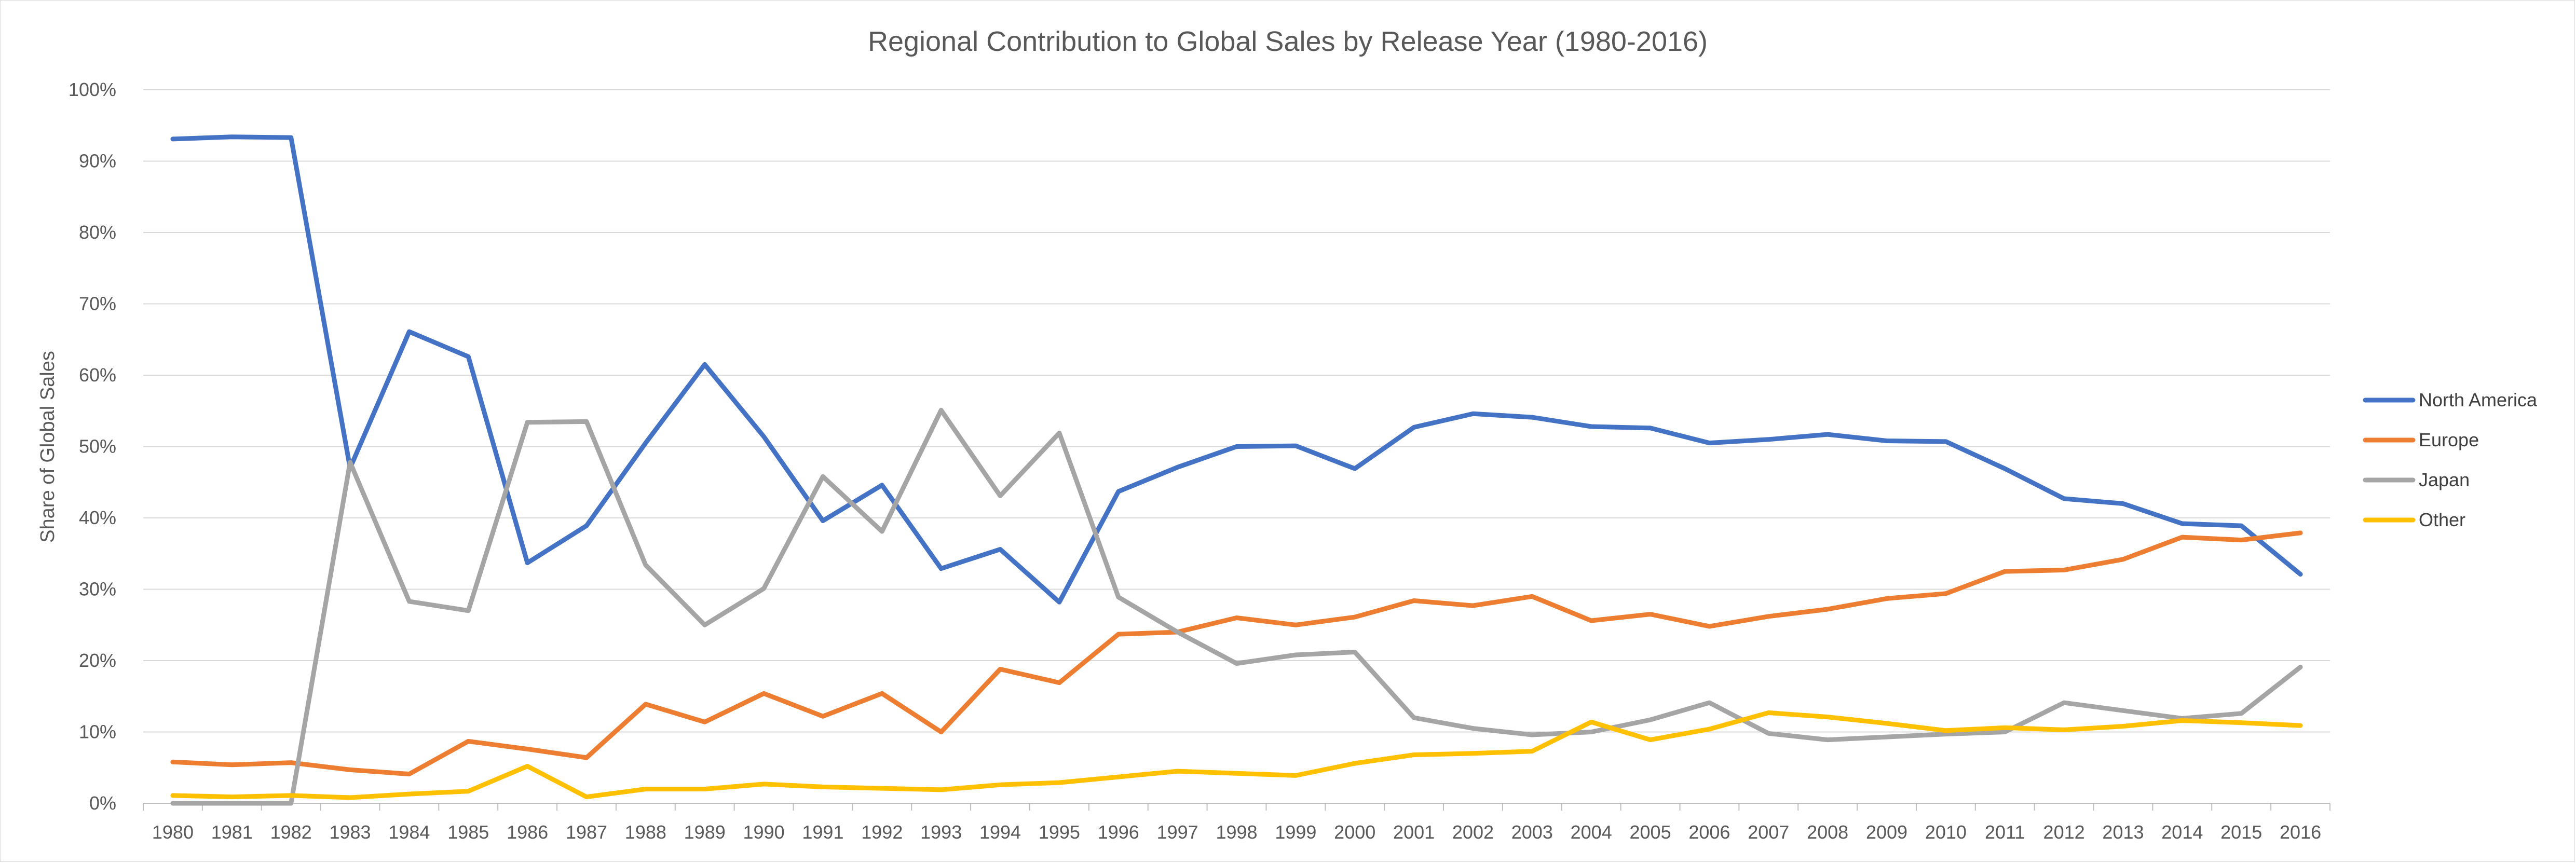 This screenshot has height=863, width=2576. I want to click on x-tick-label: 1986, so click(527, 832).